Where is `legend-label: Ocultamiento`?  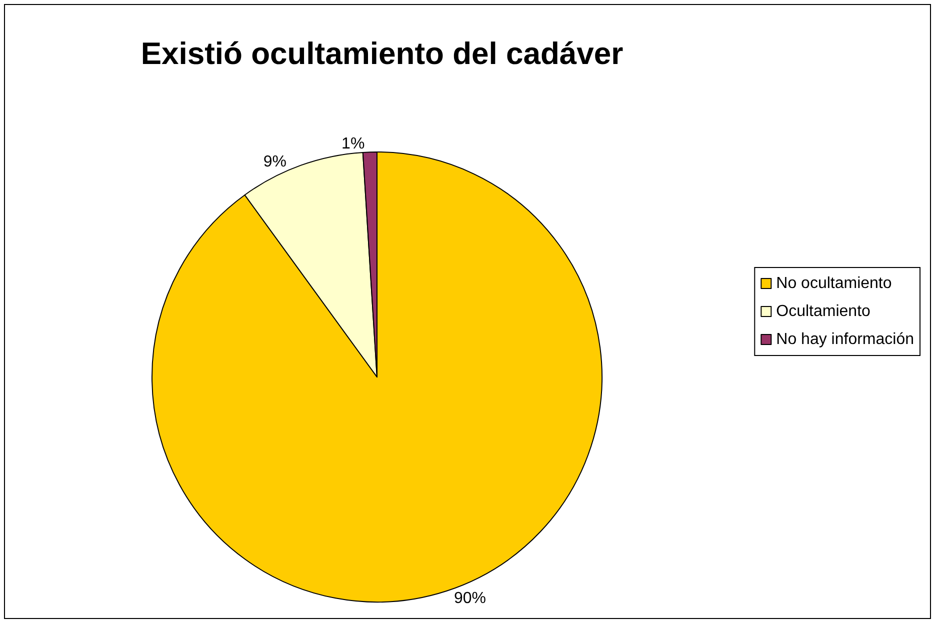
legend-label: Ocultamiento is located at coordinates (823, 311).